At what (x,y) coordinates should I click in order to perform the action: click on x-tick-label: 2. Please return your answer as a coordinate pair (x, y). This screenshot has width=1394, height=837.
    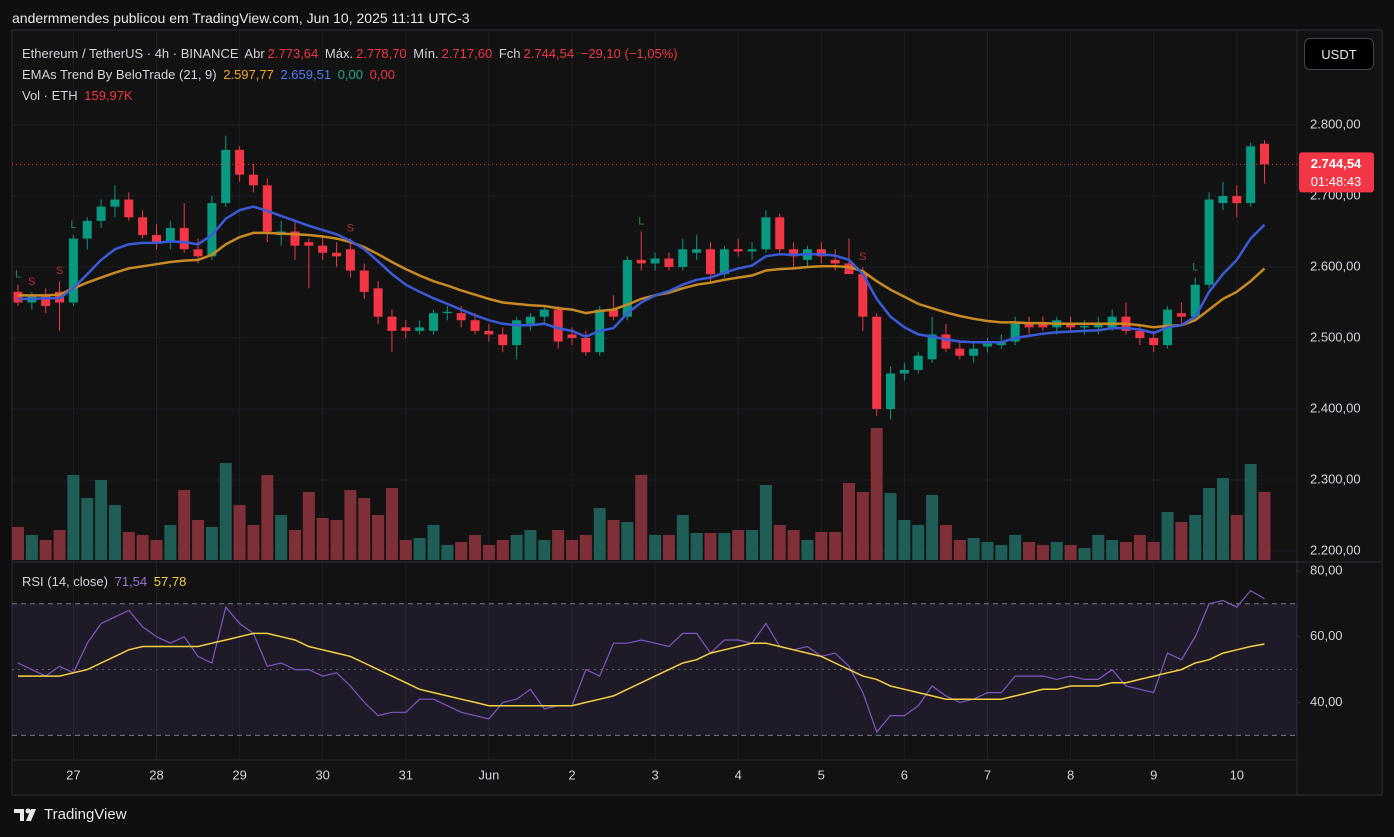
    Looking at the image, I should click on (571, 774).